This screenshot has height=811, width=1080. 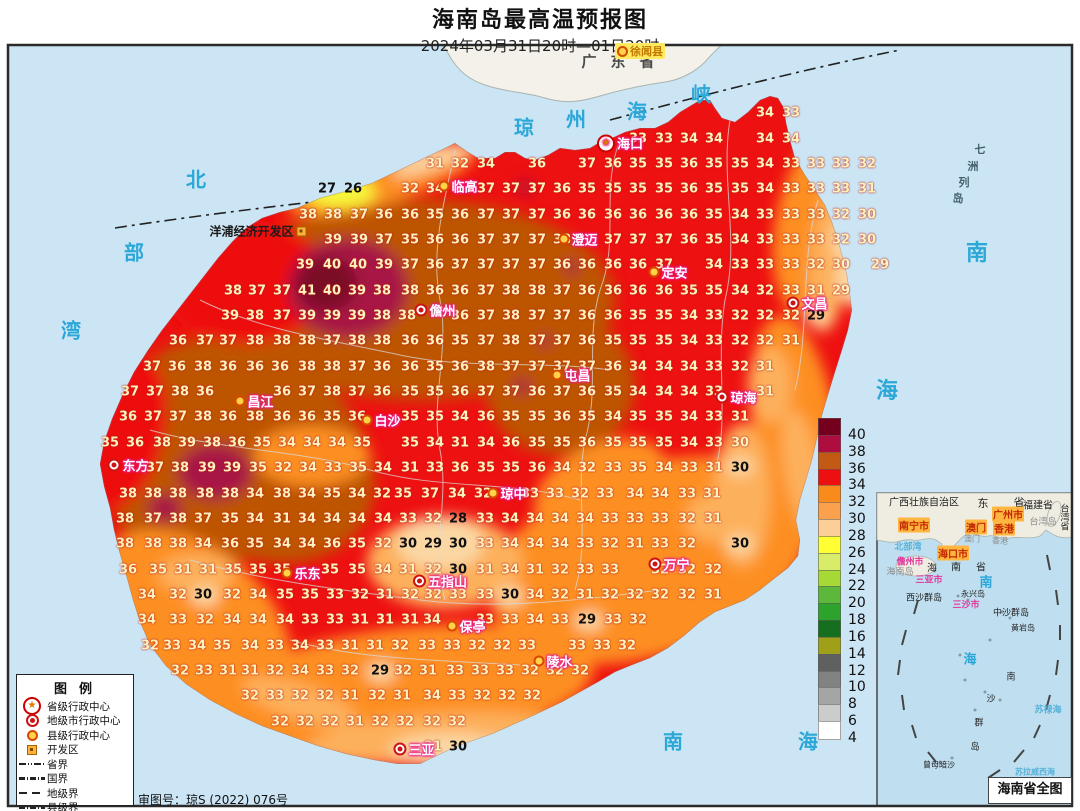 I want to click on legend-item: ★ 省级行政中心, so click(x=75, y=706).